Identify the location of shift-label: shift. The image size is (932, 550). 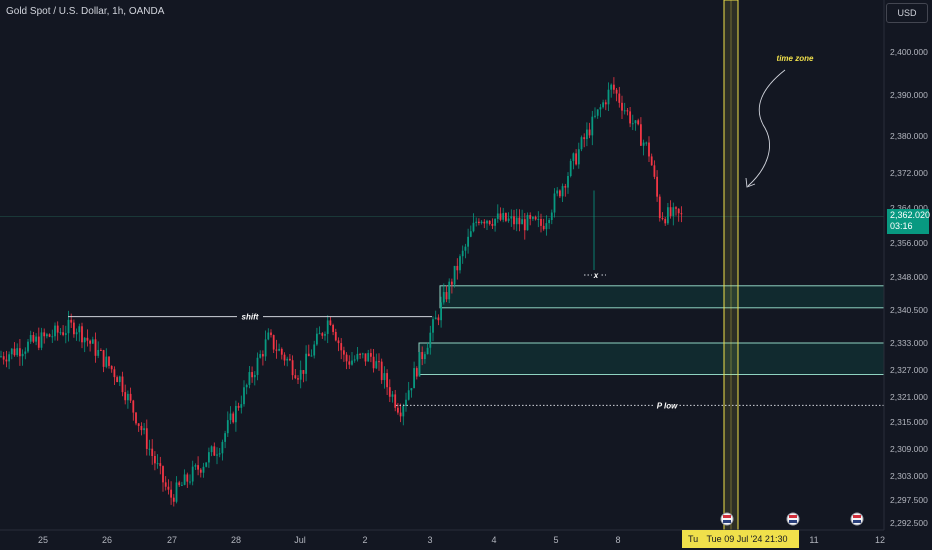
(250, 317).